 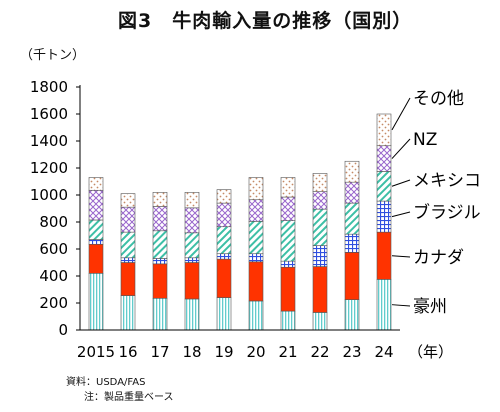 I want to click on x-axis-label: （年）, so click(x=430, y=352).